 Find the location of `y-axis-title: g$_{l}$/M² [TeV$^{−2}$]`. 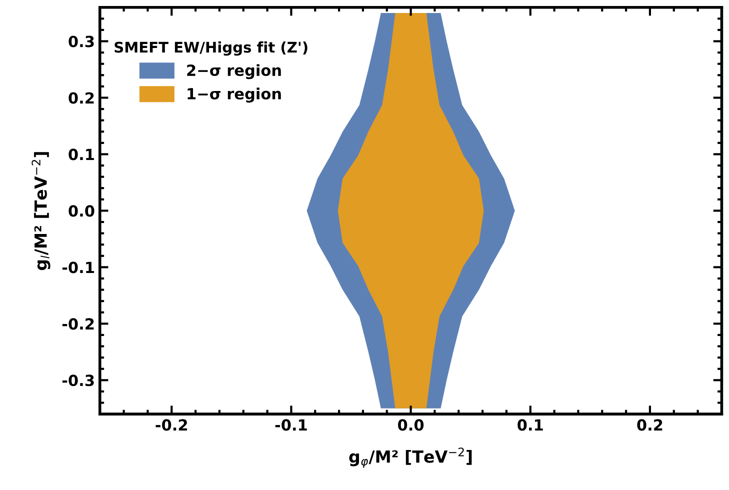

y-axis-title: g$_{l}$/M² [TeV$^{−2}$] is located at coordinates (41, 211).